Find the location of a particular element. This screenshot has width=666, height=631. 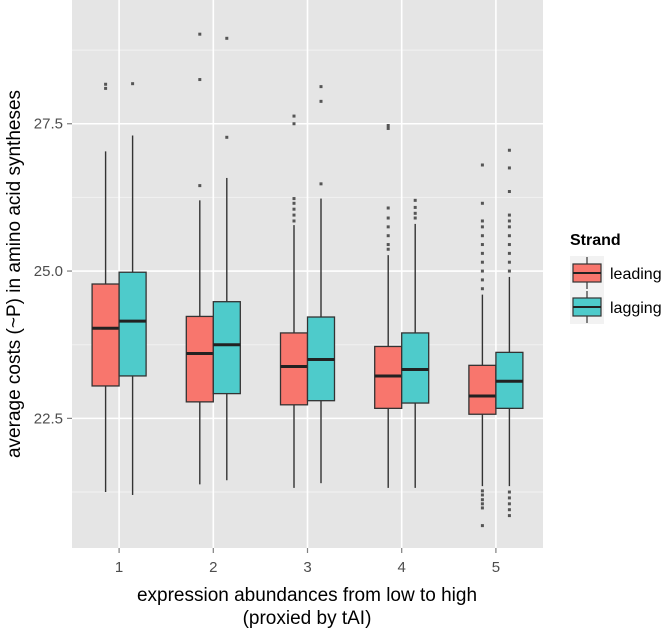

x-tick-label: 4 is located at coordinates (402, 567).